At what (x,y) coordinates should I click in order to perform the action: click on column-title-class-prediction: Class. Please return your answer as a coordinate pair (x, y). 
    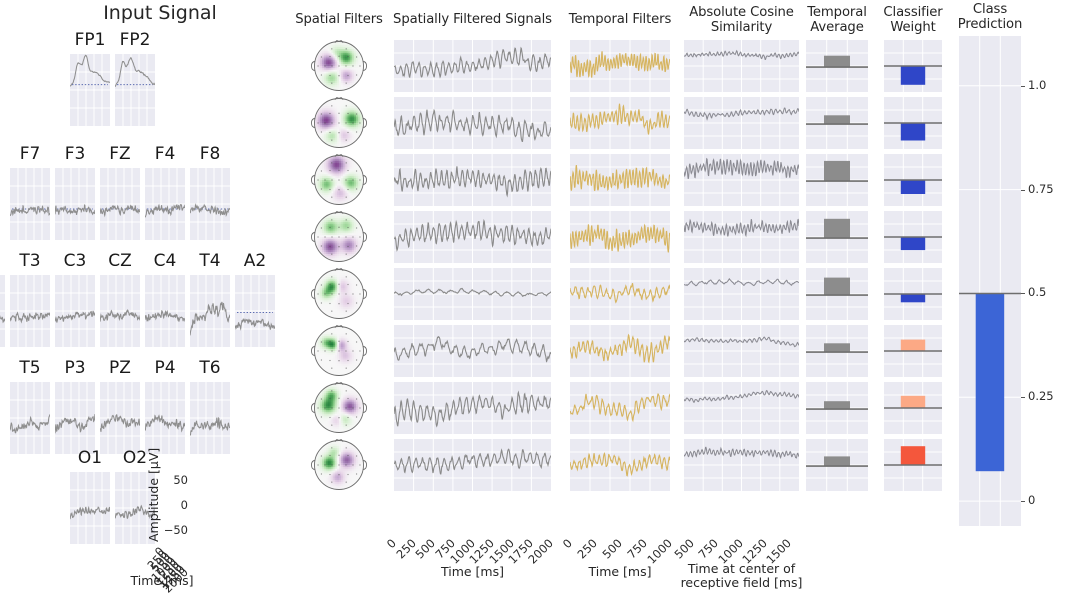
    Looking at the image, I should click on (982, 9).